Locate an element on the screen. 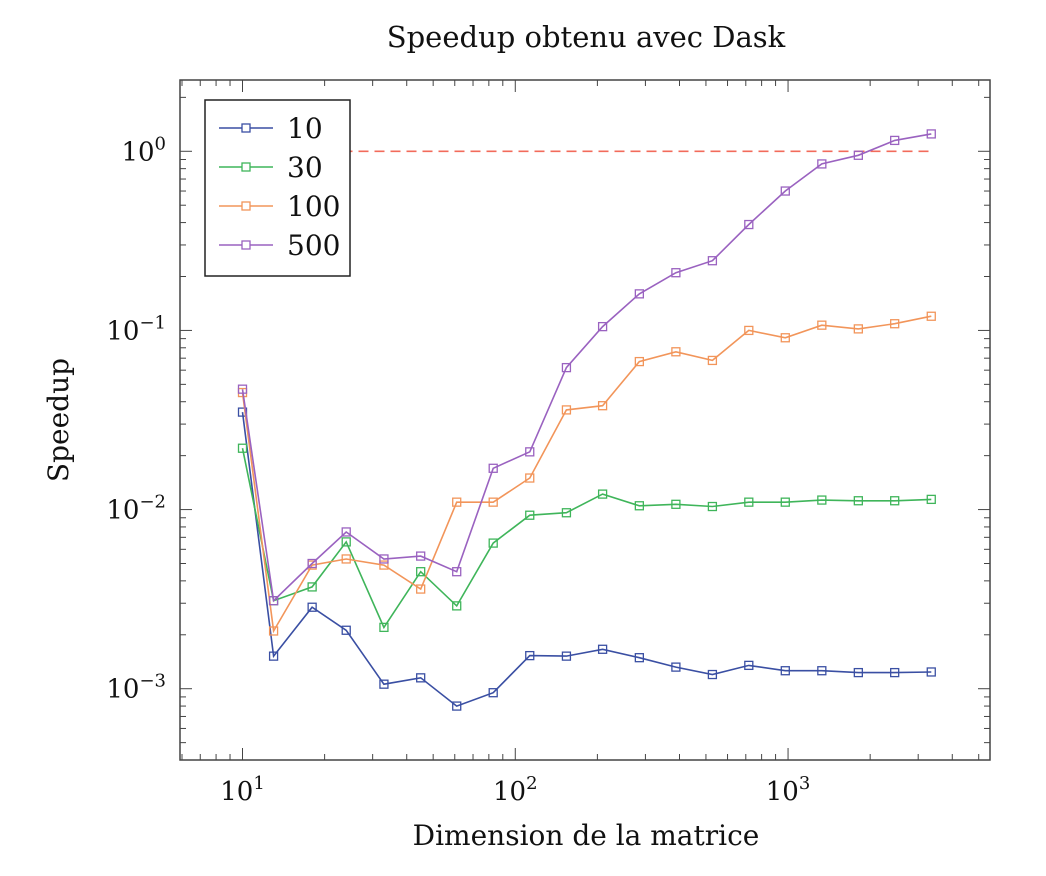 The width and height of the screenshot is (1046, 876). y-tick-label: 10⁻³ is located at coordinates (136, 688).